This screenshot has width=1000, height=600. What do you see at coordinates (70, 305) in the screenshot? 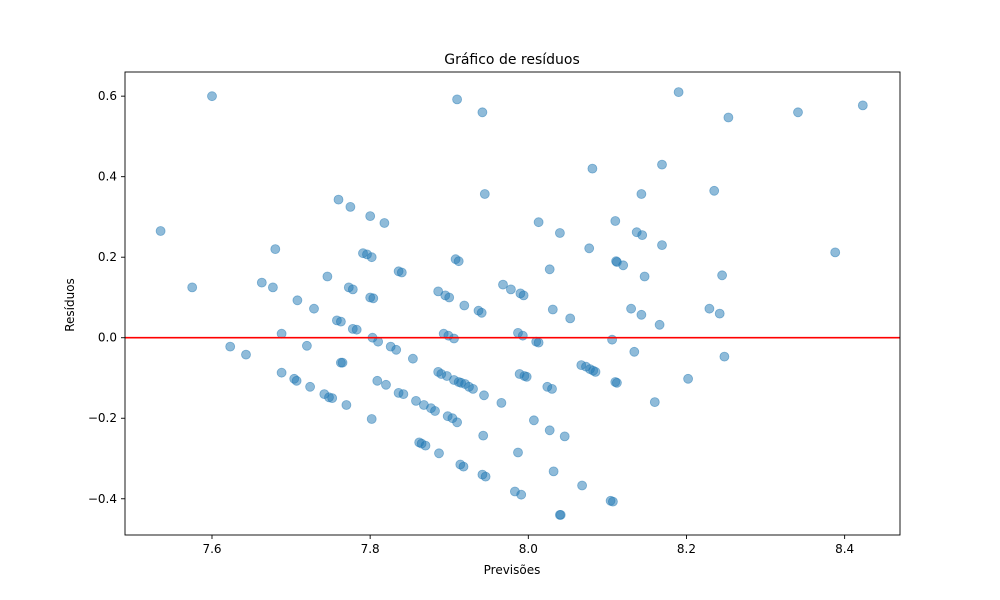
I see `y-axis-label: Resíduos` at bounding box center [70, 305].